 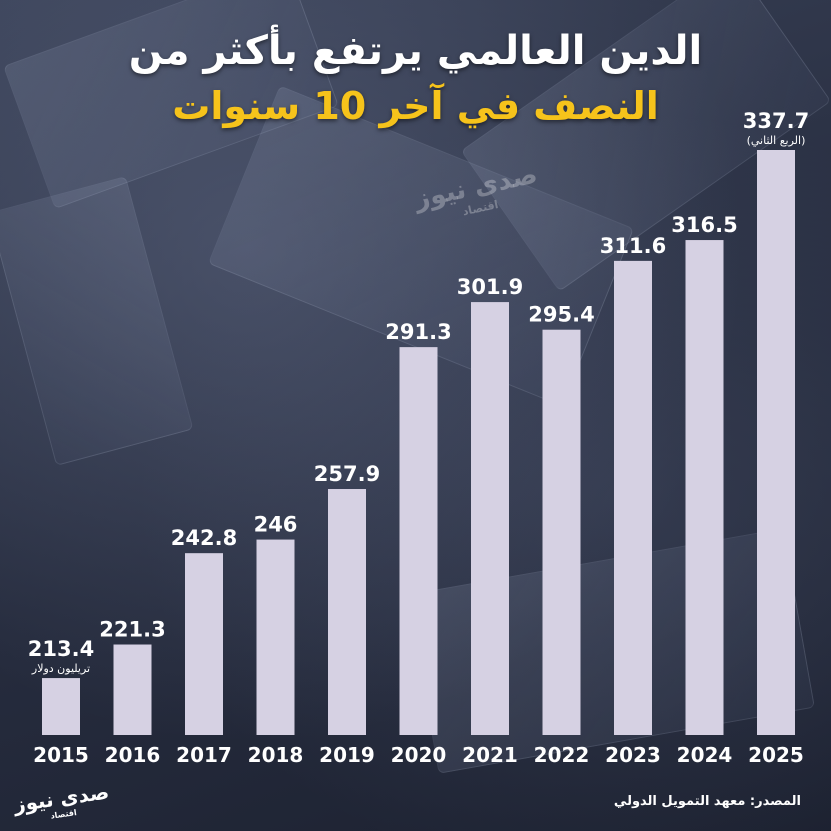 I want to click on year-label-2022: 2022, so click(x=562, y=755).